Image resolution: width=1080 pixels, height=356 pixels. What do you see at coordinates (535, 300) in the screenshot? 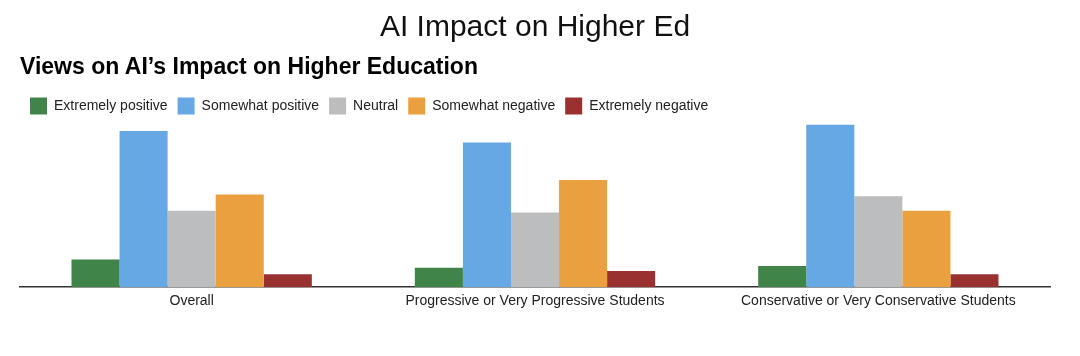
I see `x-tick-label: Progressive or Very Progressive Students` at bounding box center [535, 300].